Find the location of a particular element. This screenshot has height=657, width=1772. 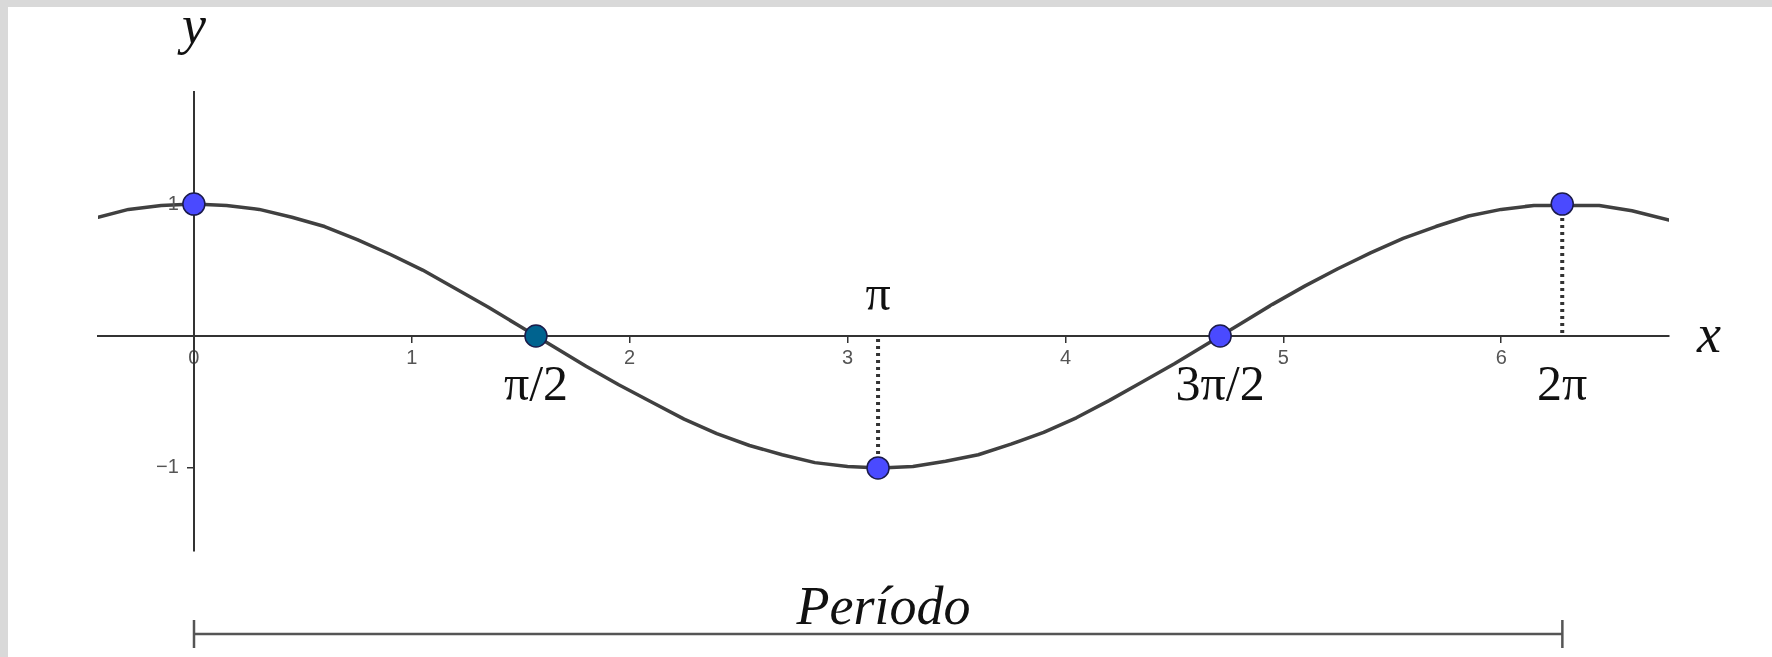

x-tick-label: 6 is located at coordinates (1501, 356).